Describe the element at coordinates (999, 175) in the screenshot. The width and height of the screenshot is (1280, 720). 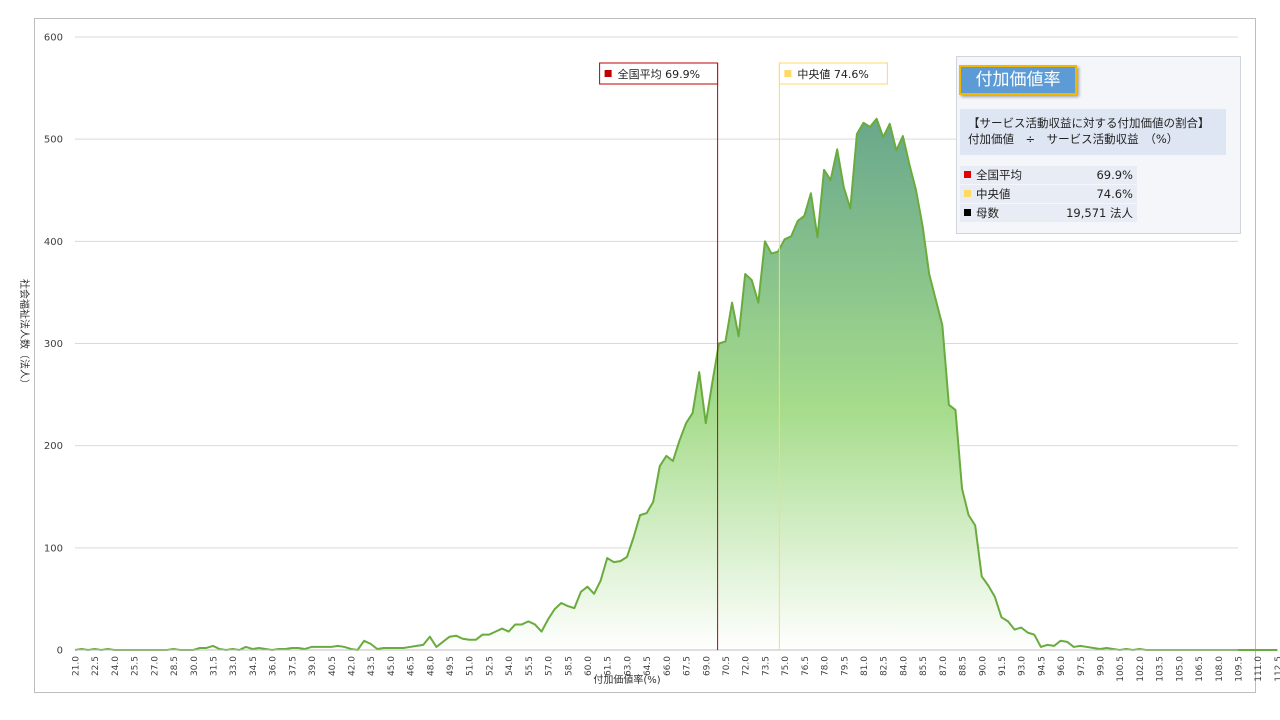
I see `stats-label: 全国平均` at that location.